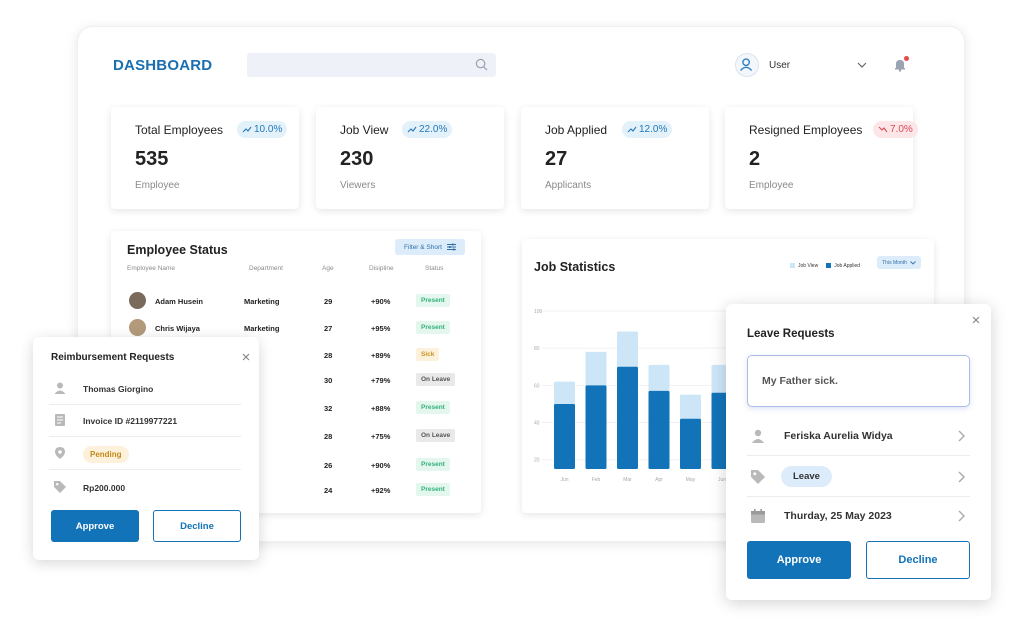 Image resolution: width=1024 pixels, height=626 pixels. I want to click on period-dropdown: This Month, so click(899, 262).